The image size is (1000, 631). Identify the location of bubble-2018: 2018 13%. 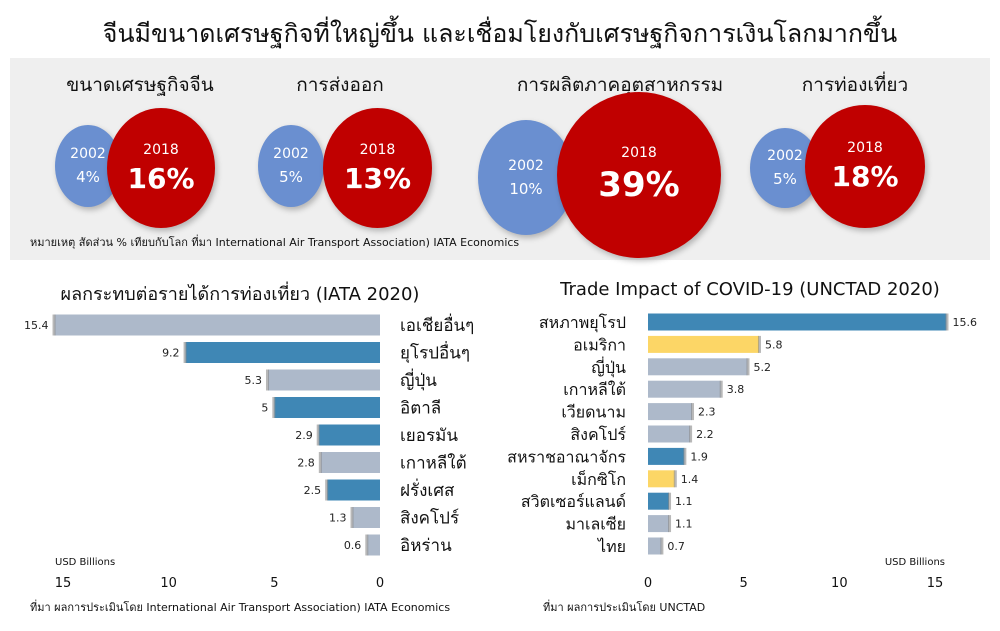
(377, 168).